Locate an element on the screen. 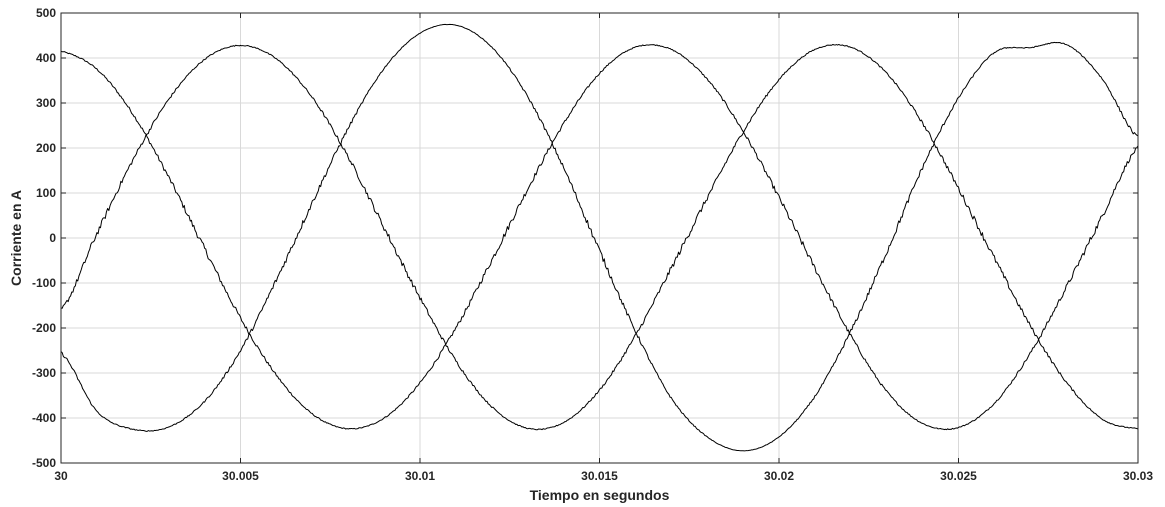 The height and width of the screenshot is (507, 1165). x-tick-label: 30.01 is located at coordinates (420, 476).